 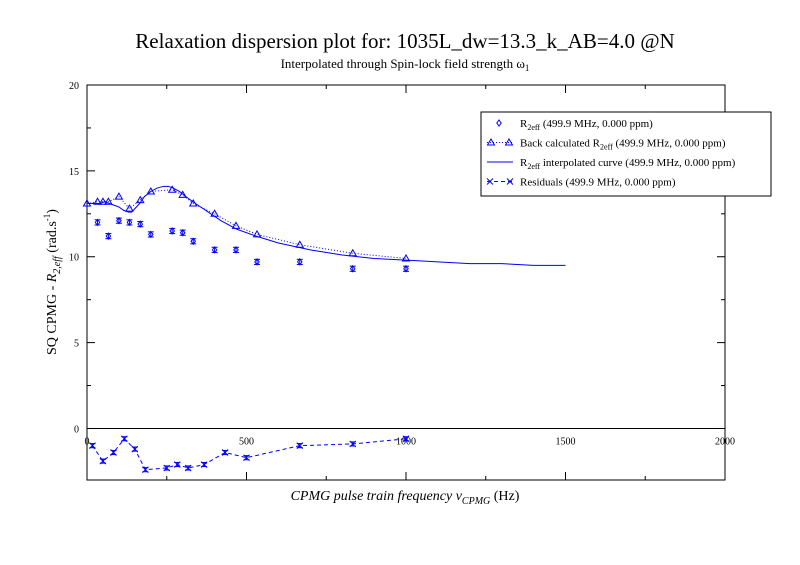 I want to click on legend-entry: R2eff (499.9 MHz, 0.000 ppm), so click(x=574, y=125).